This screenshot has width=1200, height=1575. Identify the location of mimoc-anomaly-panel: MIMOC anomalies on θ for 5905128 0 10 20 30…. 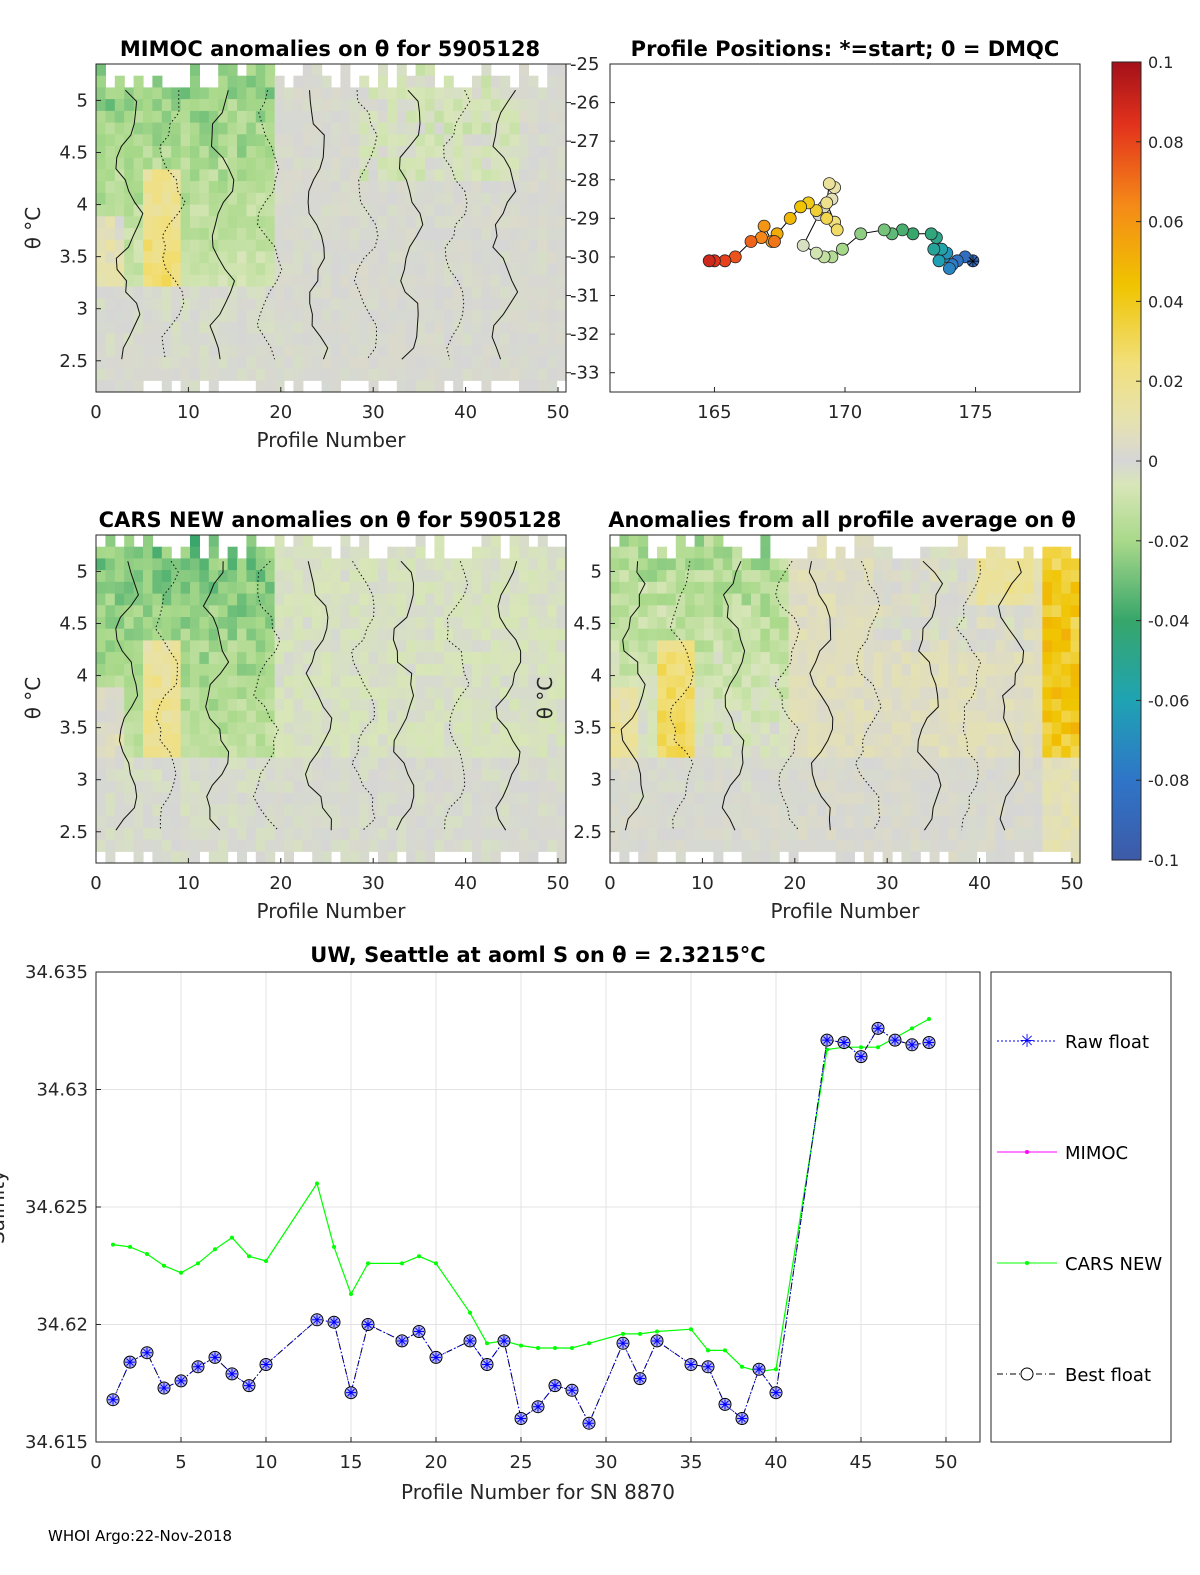
(295, 244).